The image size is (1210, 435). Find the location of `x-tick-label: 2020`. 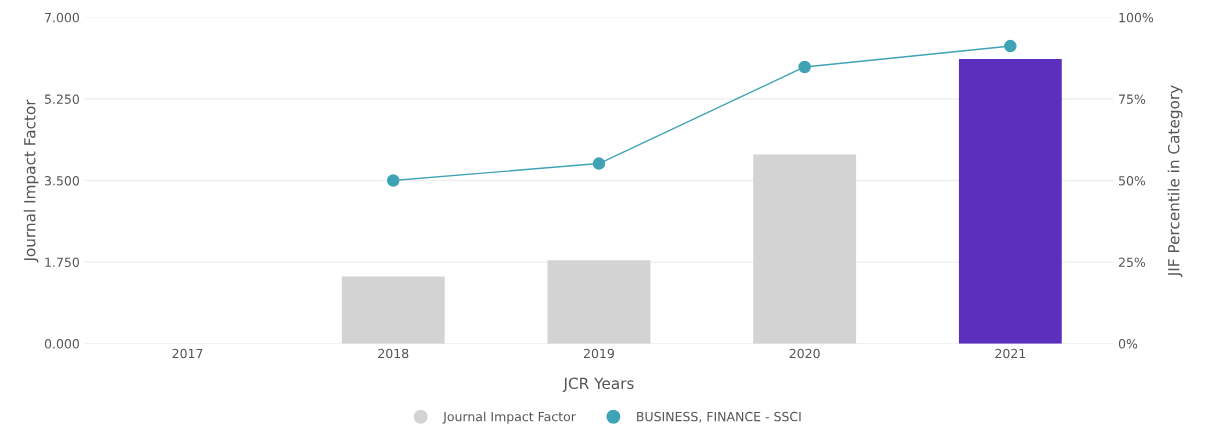

x-tick-label: 2020 is located at coordinates (804, 353).